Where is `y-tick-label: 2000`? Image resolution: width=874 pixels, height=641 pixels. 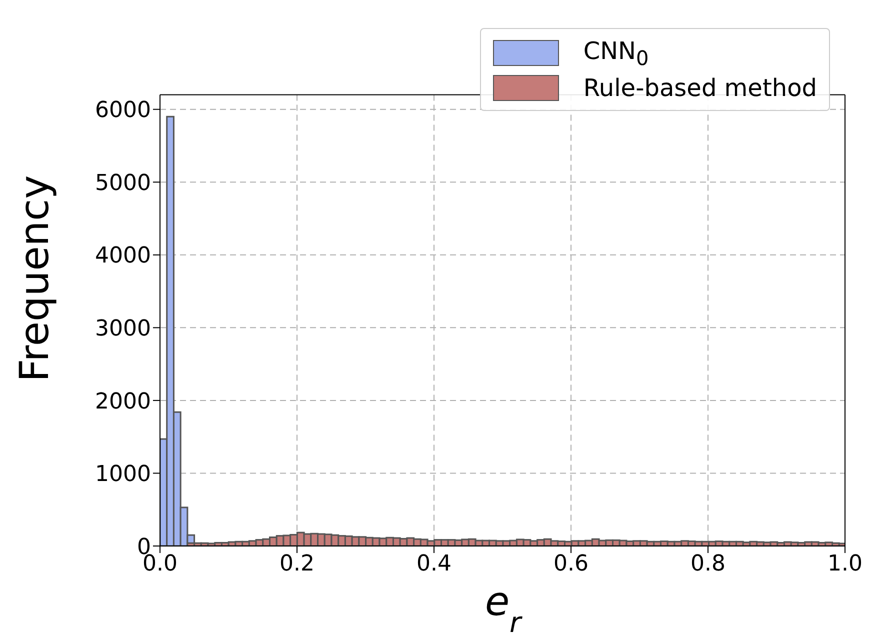 y-tick-label: 2000 is located at coordinates (123, 401).